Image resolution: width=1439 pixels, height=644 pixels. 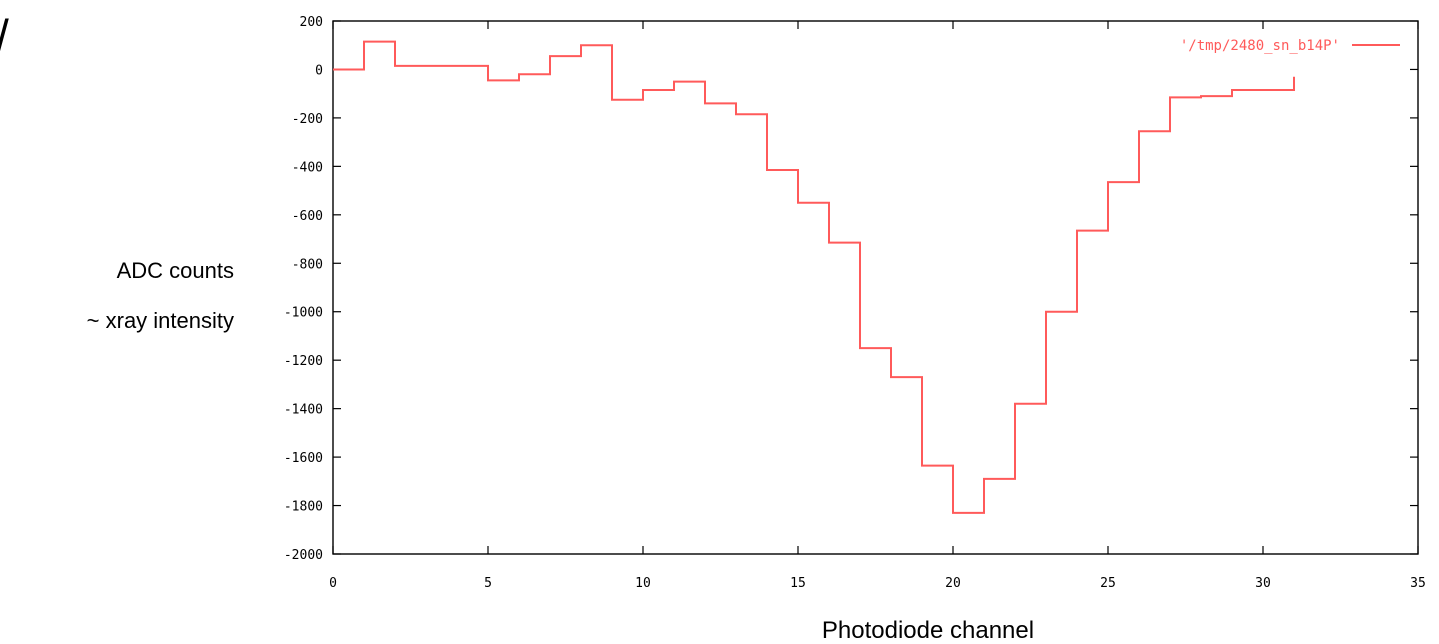 I want to click on x-tick-label: 15, so click(x=798, y=583).